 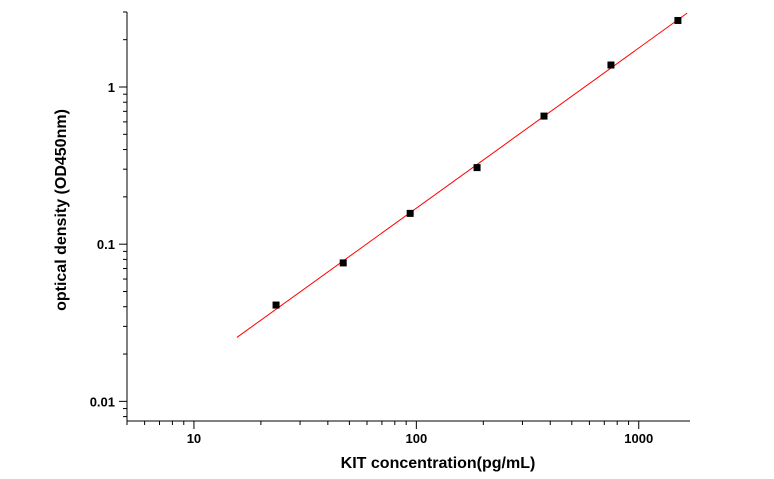 I want to click on x-tick-label: 10, so click(x=194, y=438).